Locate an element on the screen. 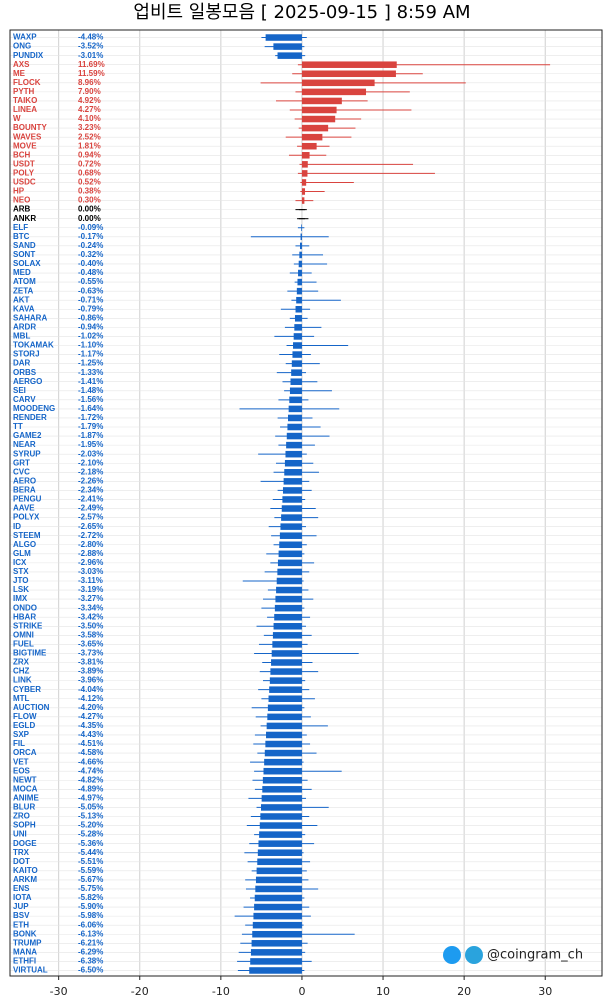  category-label: CHZ is located at coordinates (21, 671).